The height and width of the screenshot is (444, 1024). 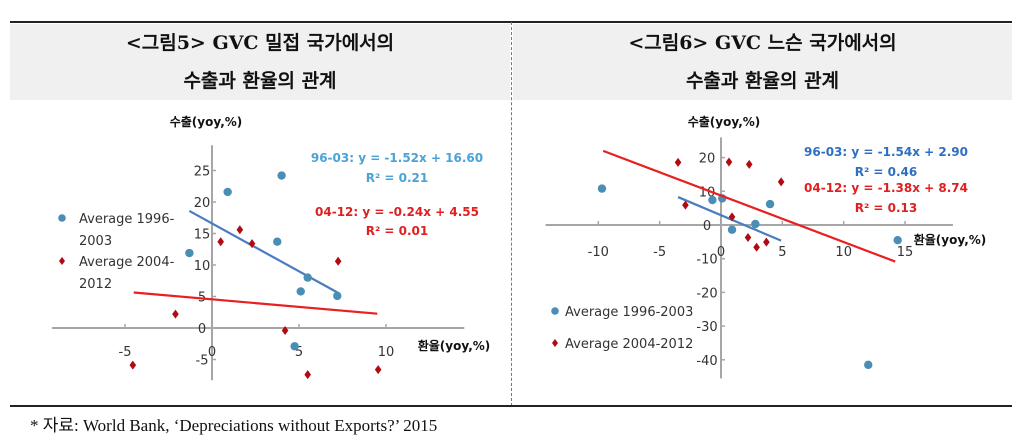 I want to click on y-tick-label: 10, so click(x=202, y=266).